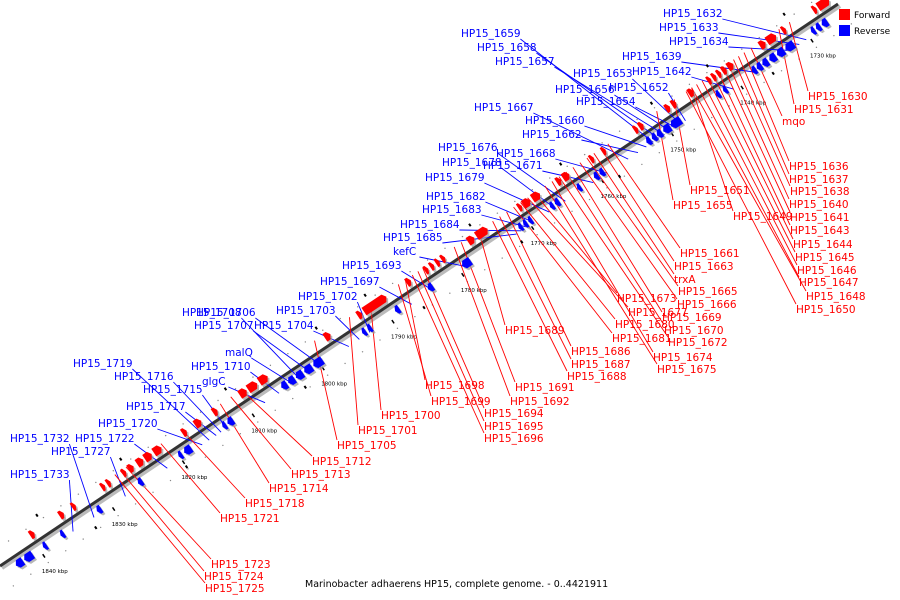  What do you see at coordinates (544, 244) in the screenshot?
I see `kbp-label: 1770 kbp` at bounding box center [544, 244].